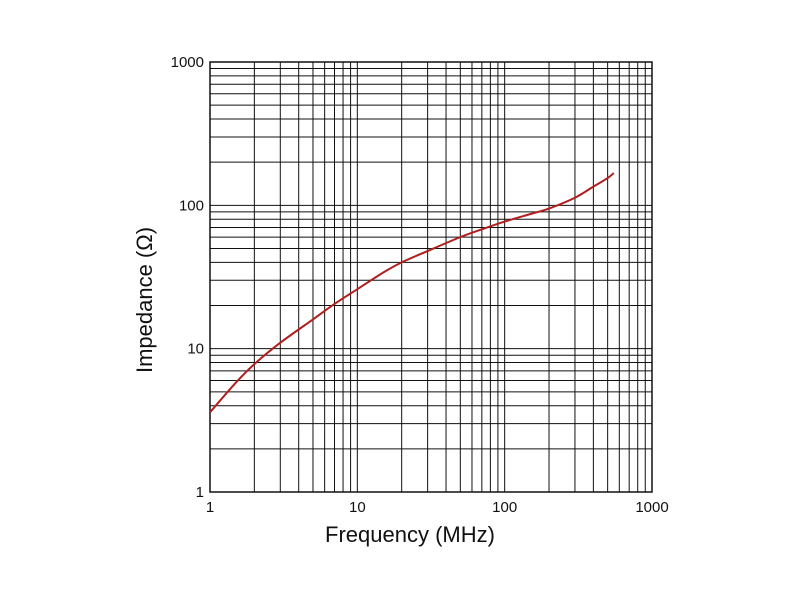 The image size is (800, 600). What do you see at coordinates (437, 507) in the screenshot?
I see `x-tick-labels: 1 10 100 1000` at bounding box center [437, 507].